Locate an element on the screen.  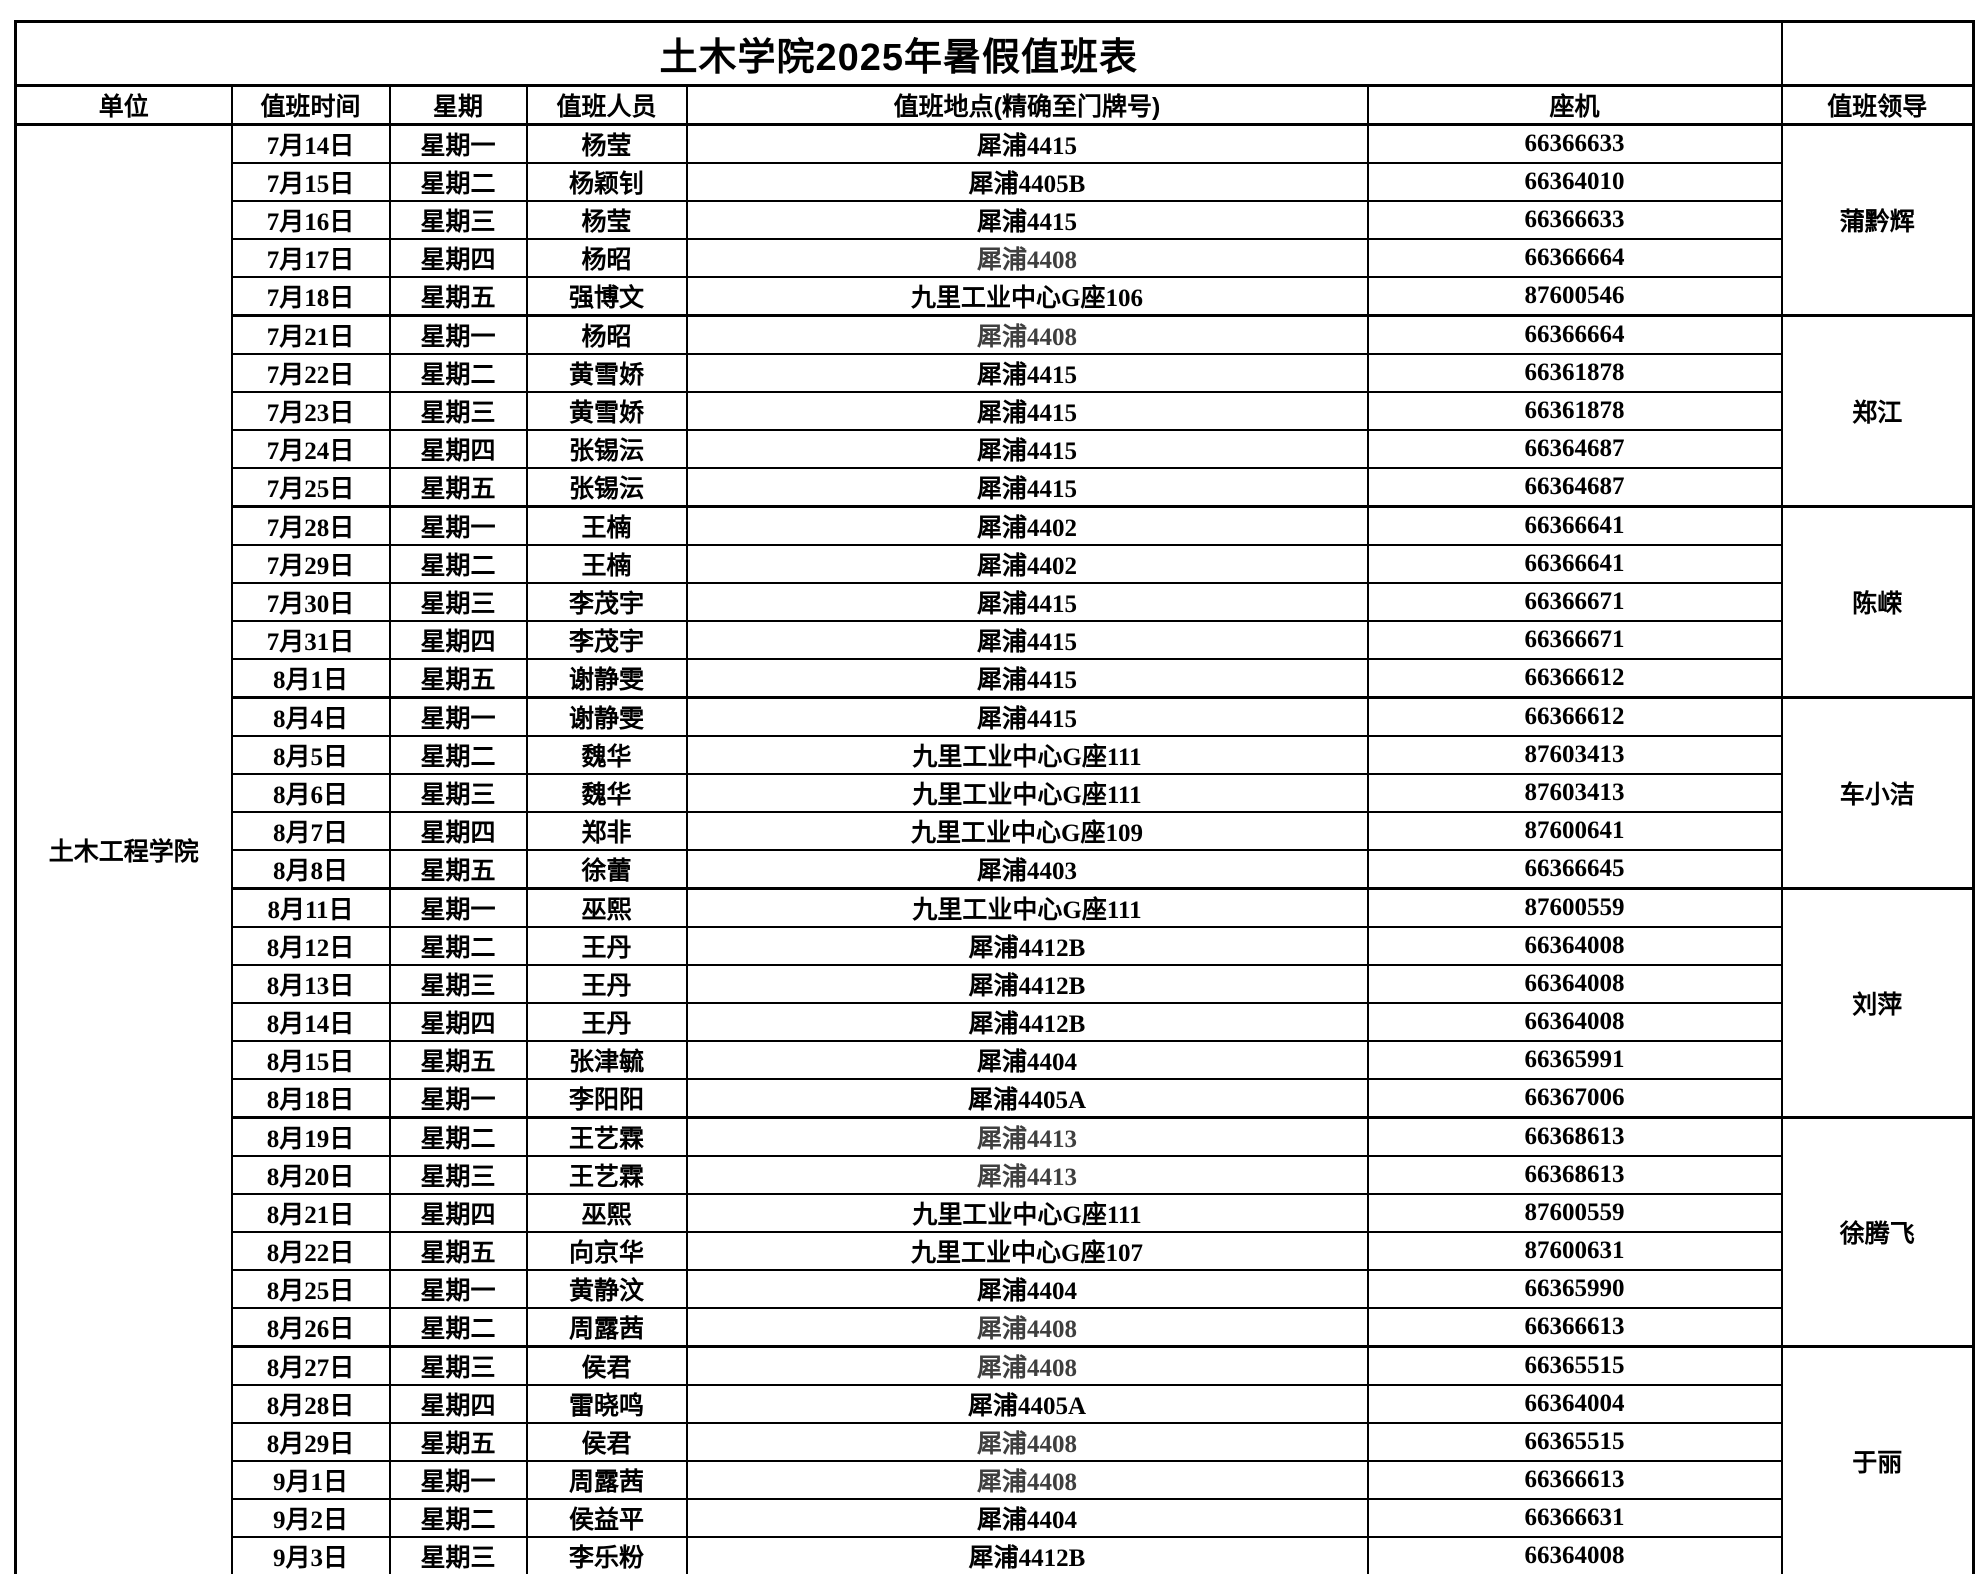
duty-location-cell: 犀浦4403 is located at coordinates (1027, 869).